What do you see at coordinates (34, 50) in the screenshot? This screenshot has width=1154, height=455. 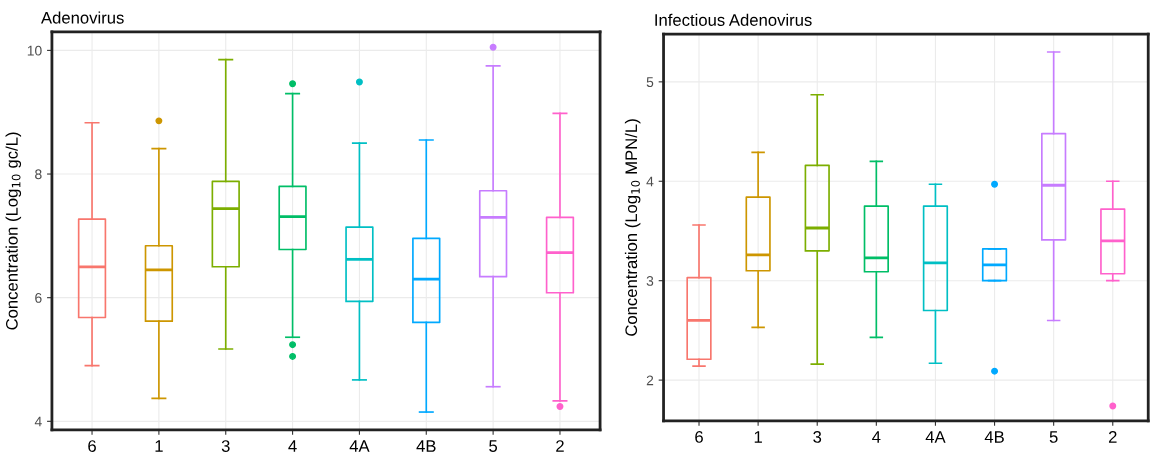 I see `y-tick-label: 10` at bounding box center [34, 50].